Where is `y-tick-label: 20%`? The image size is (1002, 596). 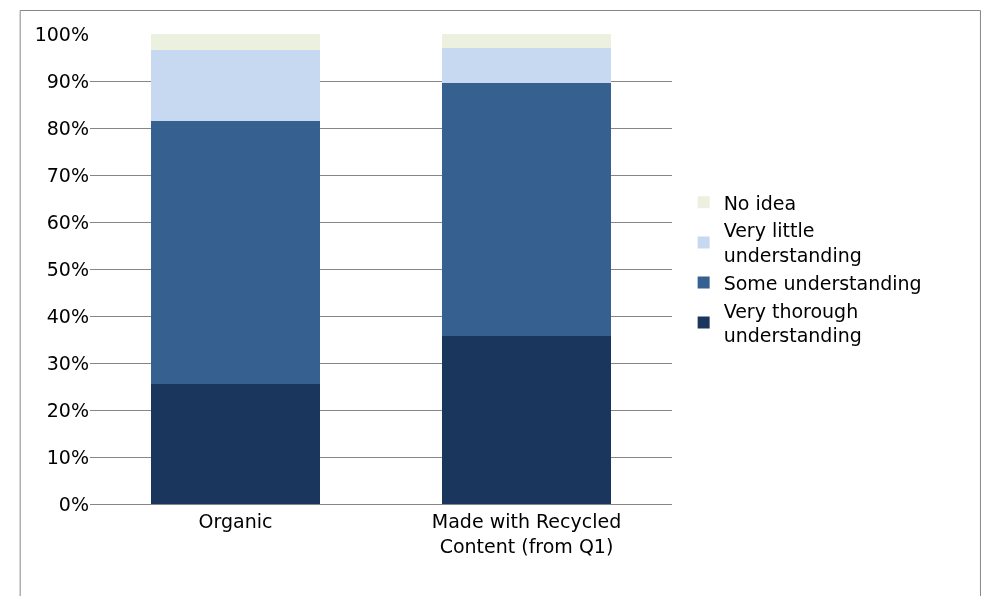 y-tick-label: 20% is located at coordinates (67, 409).